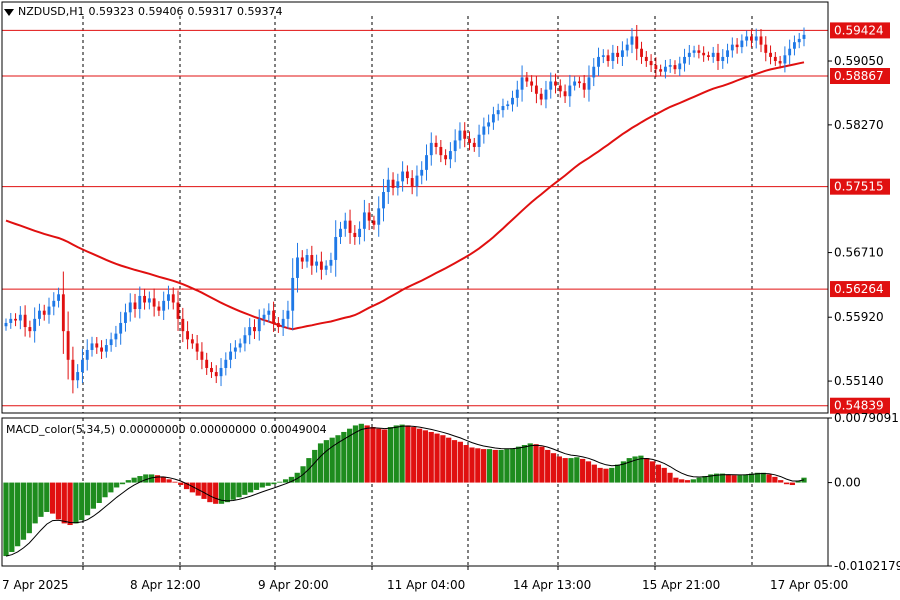 This screenshot has width=900, height=600. I want to click on symbol-header: NZDUSD,H1 0.59323 0.59406 0.59317 0.59374, so click(143, 11).